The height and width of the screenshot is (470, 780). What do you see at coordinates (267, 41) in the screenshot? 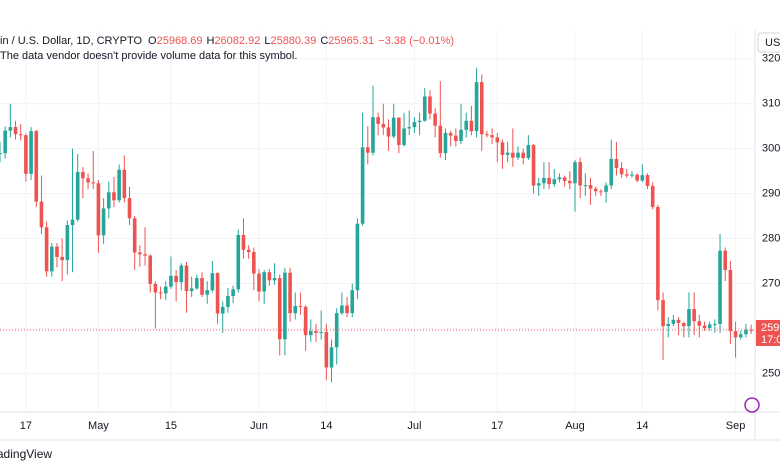
I see `ohlc-label: L` at bounding box center [267, 41].